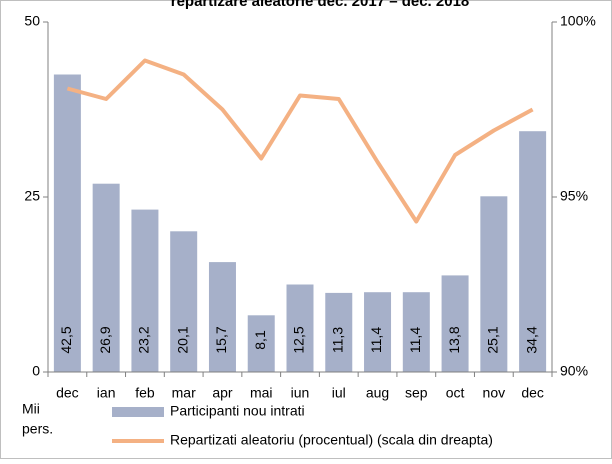  What do you see at coordinates (455, 393) in the screenshot?
I see `x-tick-label: oct` at bounding box center [455, 393].